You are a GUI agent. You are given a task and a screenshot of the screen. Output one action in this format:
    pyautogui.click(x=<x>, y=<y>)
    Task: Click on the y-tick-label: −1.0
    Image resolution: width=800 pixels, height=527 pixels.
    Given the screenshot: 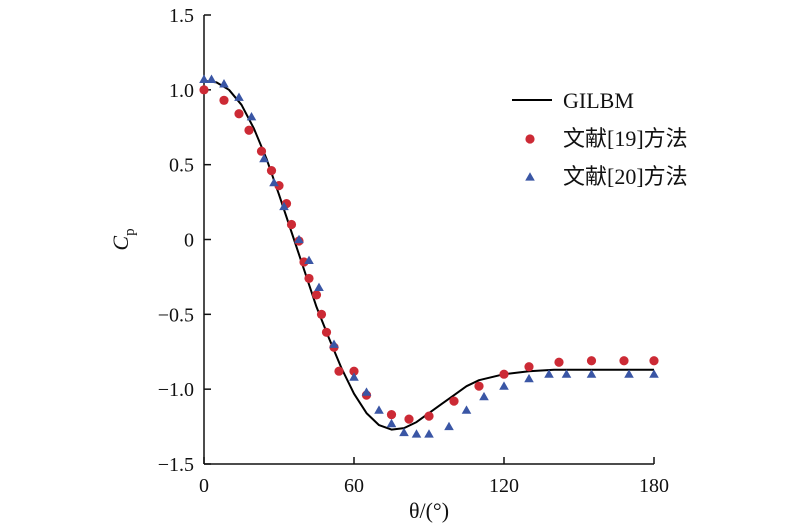 What is the action you would take?
    pyautogui.click(x=176, y=390)
    